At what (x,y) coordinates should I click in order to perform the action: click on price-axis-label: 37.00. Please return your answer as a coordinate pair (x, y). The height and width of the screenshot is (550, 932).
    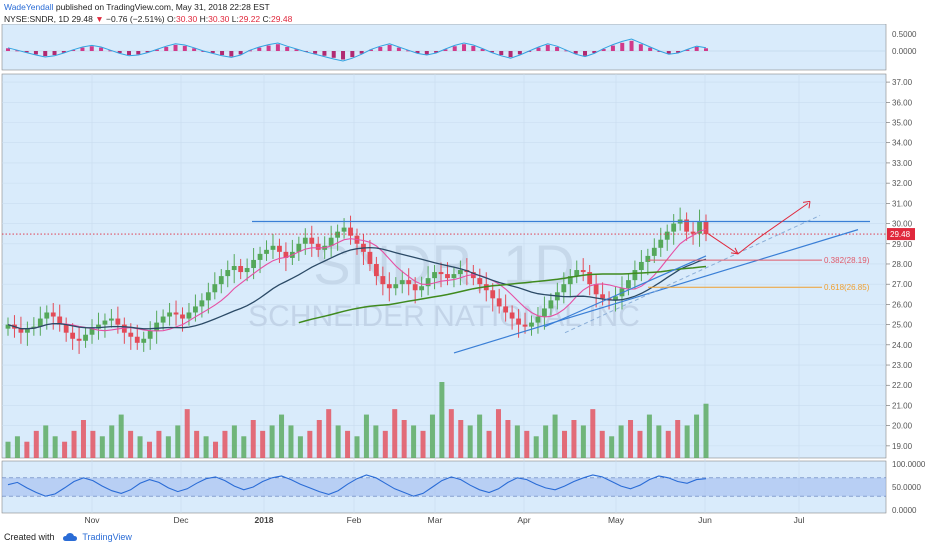
    Looking at the image, I should click on (902, 82).